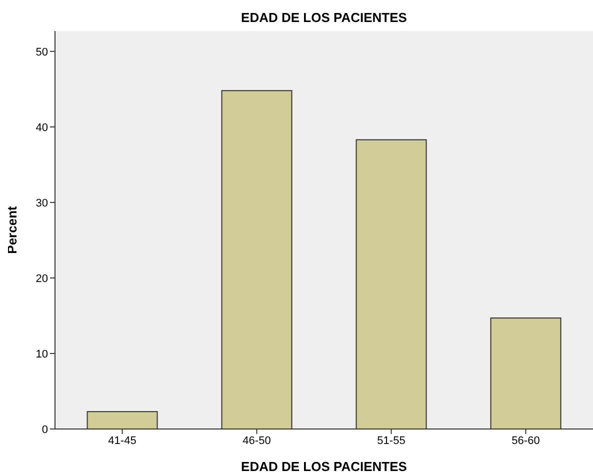 The height and width of the screenshot is (473, 593). I want to click on y-axis-title: Percent, so click(12, 229).